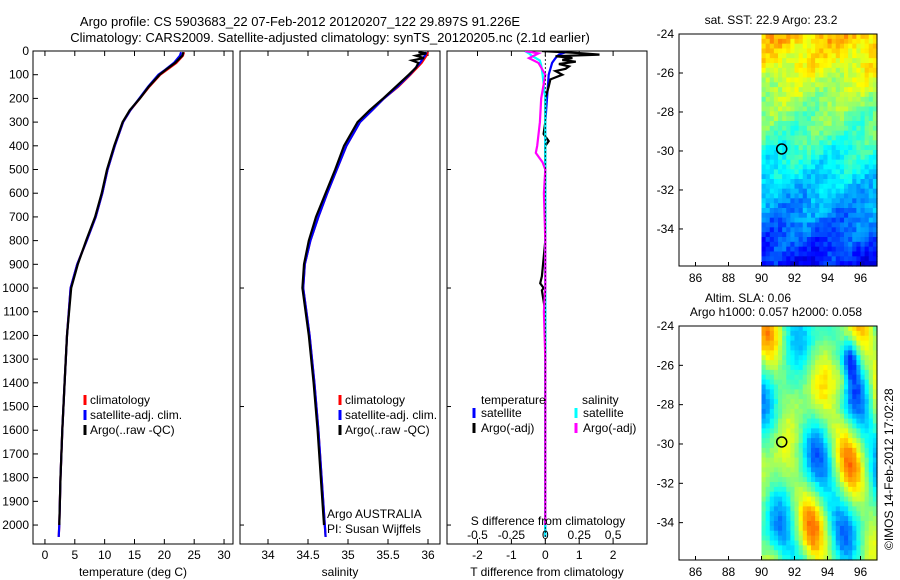 Image resolution: width=900 pixels, height=580 pixels. I want to click on x-tick-label: 25, so click(195, 555).